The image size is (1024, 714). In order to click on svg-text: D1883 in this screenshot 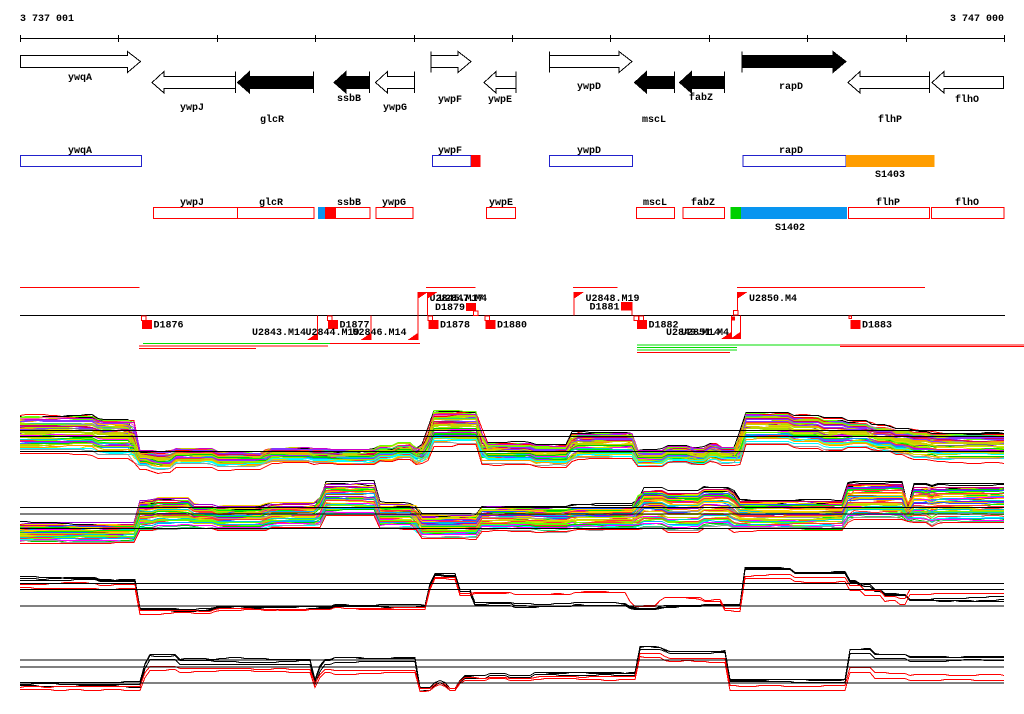, I will do `click(877, 326)`.